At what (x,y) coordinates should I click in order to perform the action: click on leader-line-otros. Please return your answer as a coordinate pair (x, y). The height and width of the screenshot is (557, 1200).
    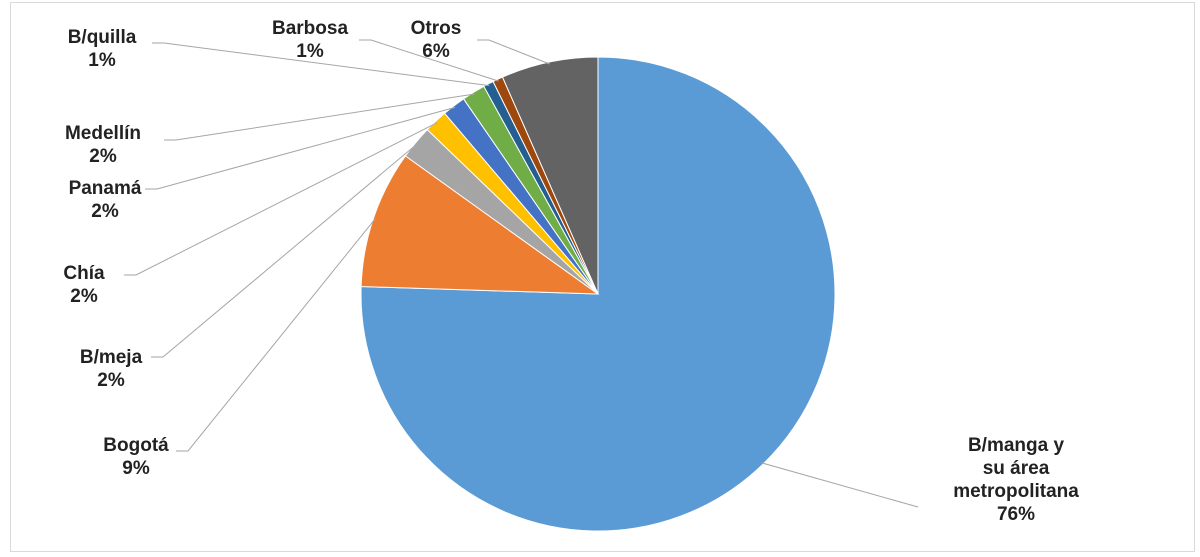
    Looking at the image, I should click on (513, 52).